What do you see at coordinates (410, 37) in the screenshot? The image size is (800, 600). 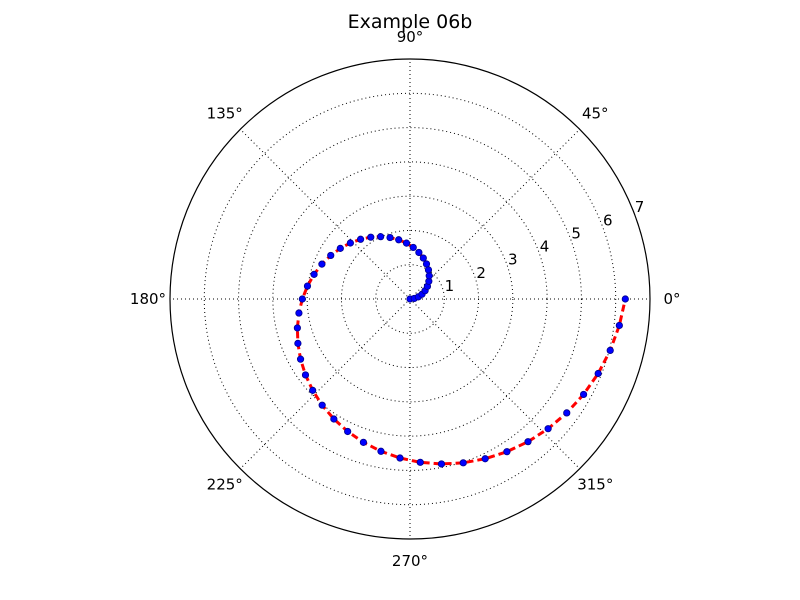 I see `theta-tick-label-90: 90°` at bounding box center [410, 37].